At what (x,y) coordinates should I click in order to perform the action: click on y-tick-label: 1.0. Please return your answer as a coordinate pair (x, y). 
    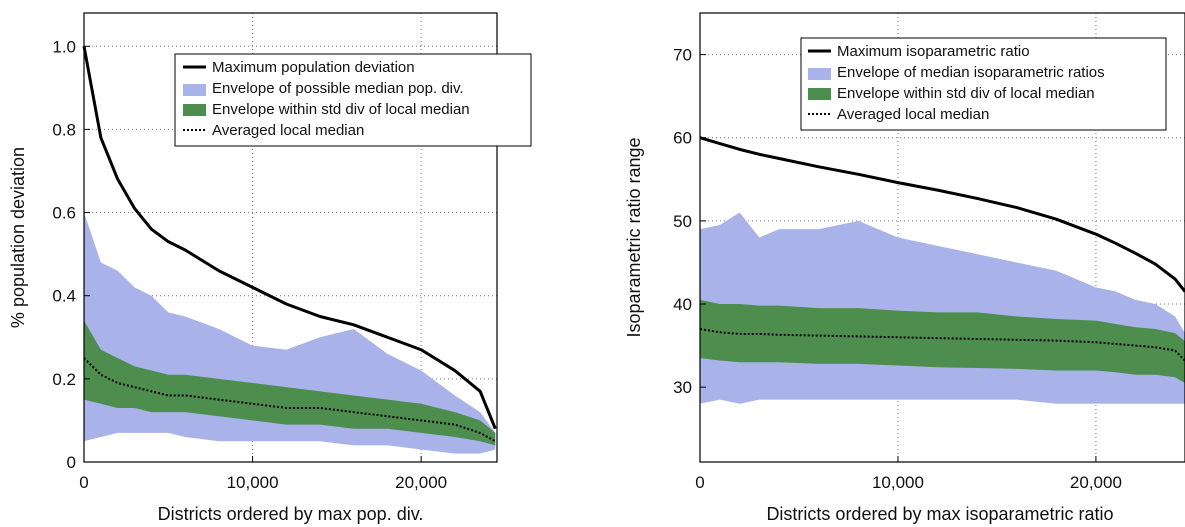
    Looking at the image, I should click on (64, 46).